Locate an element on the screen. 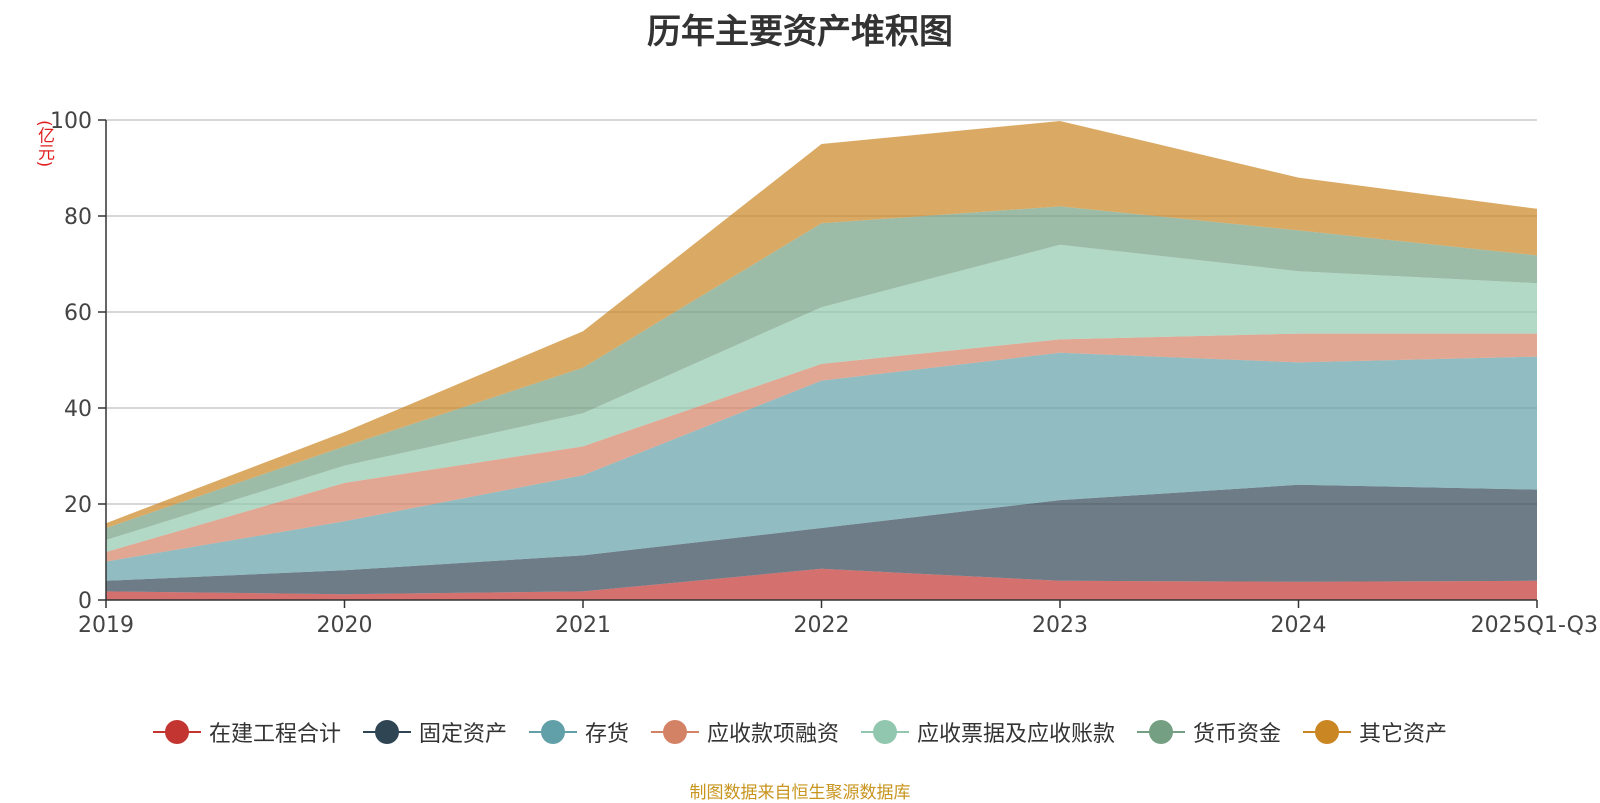  legend-item-1: 固定资产 is located at coordinates (434, 732).